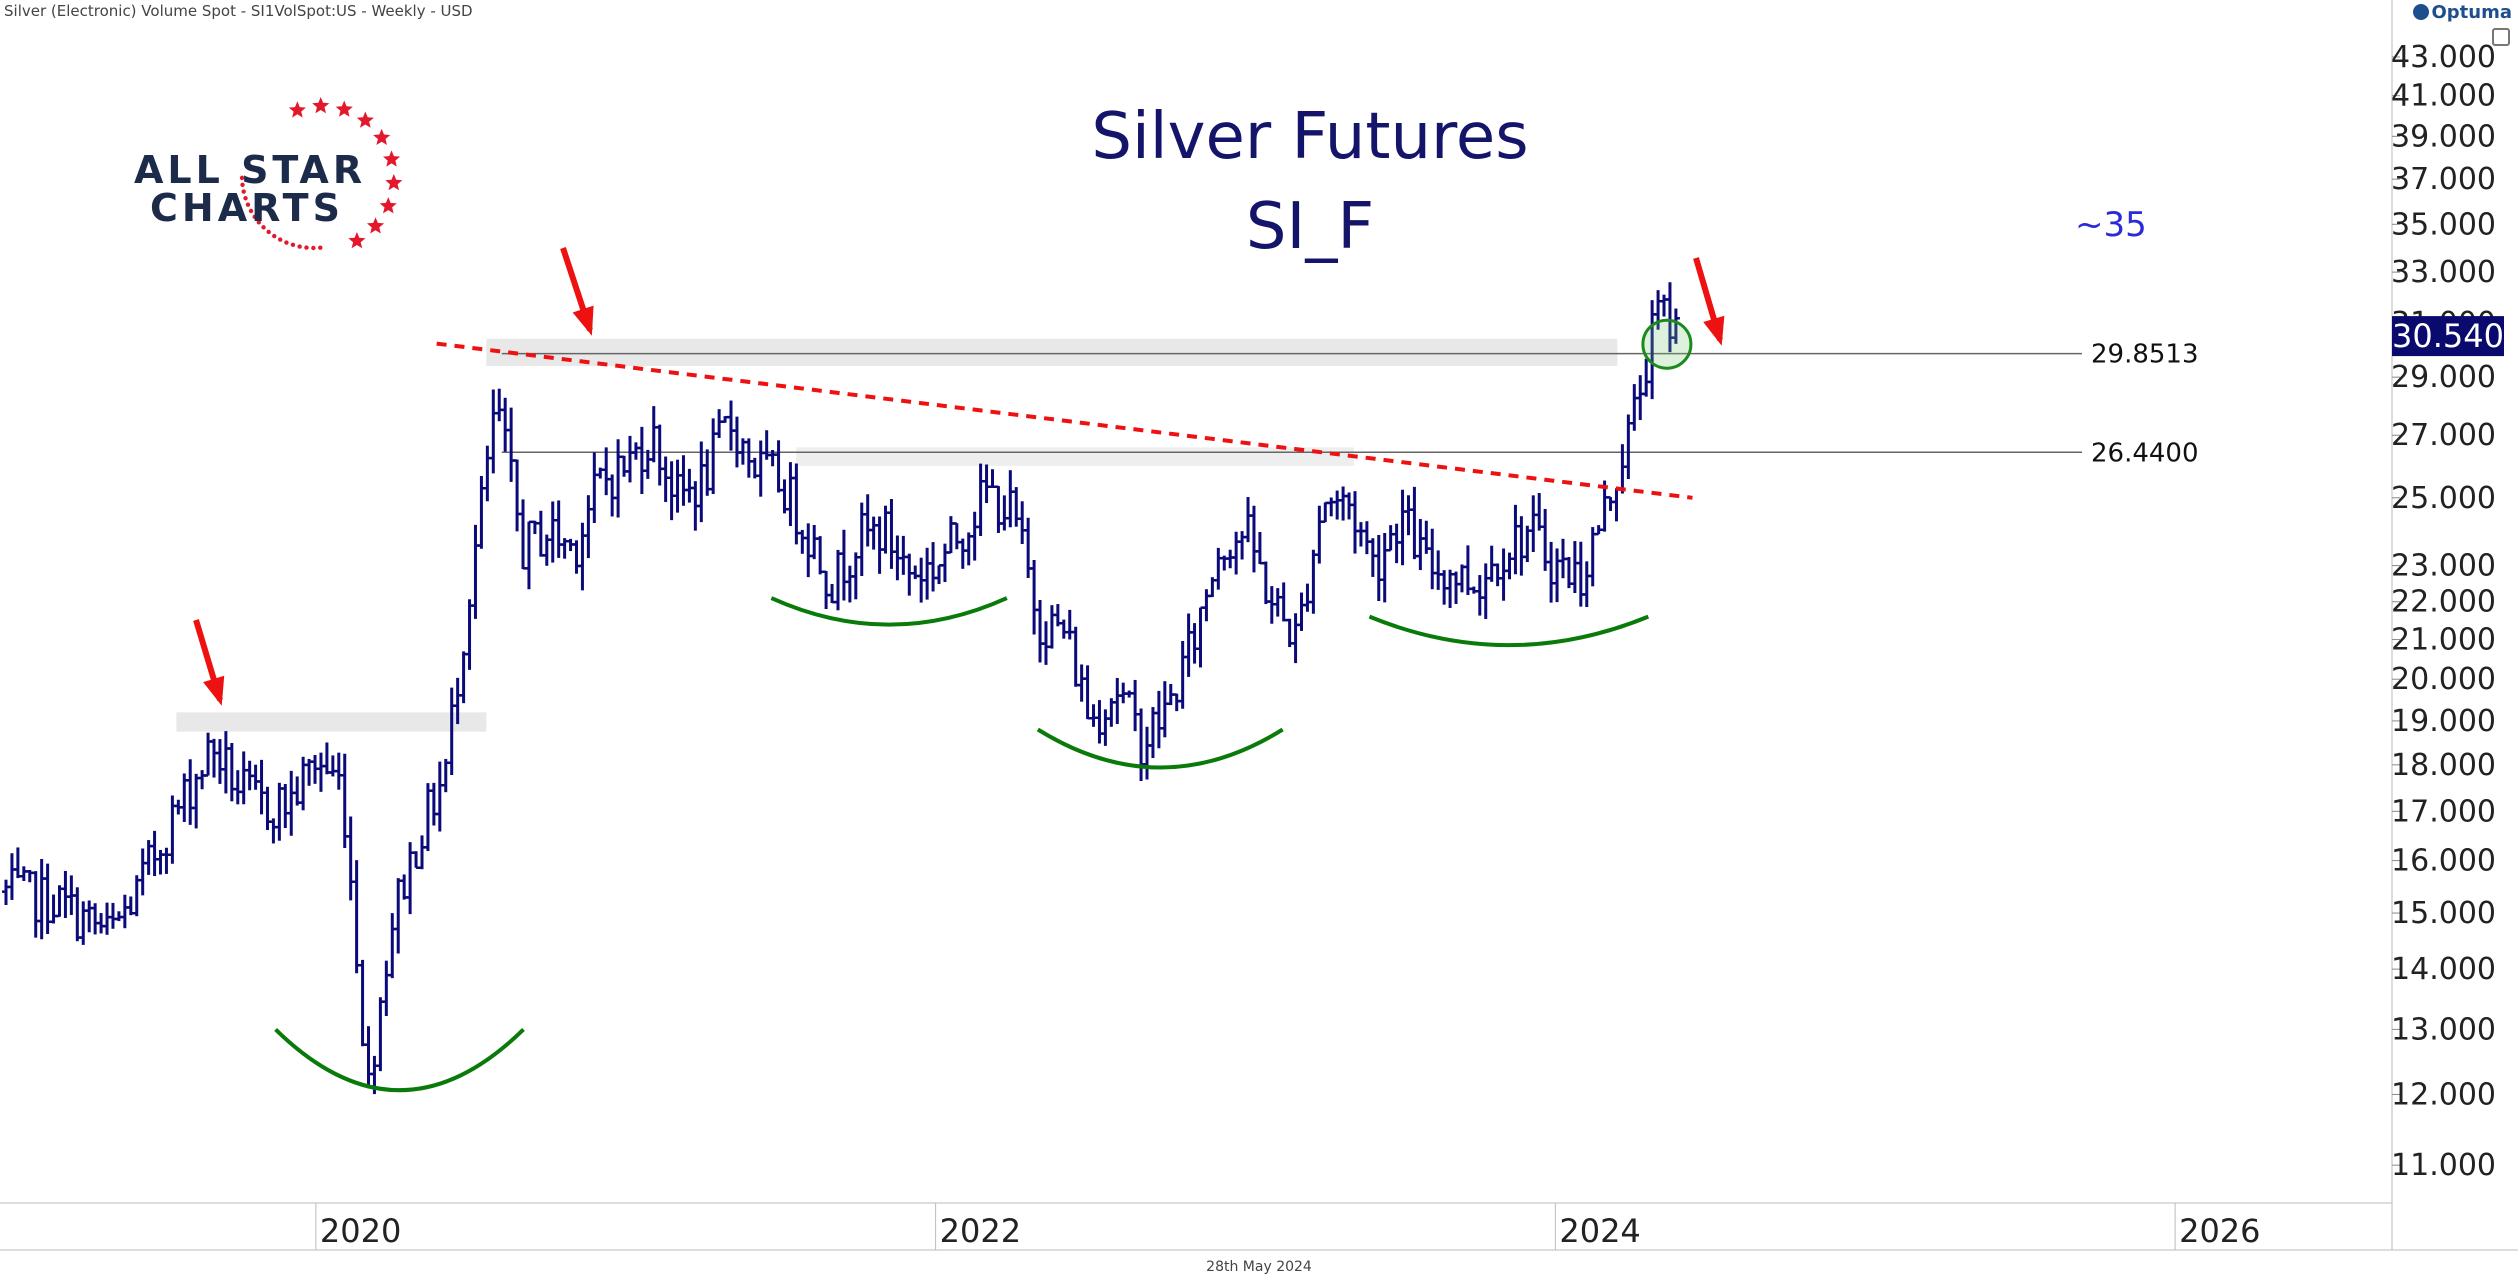 Image resolution: width=2518 pixels, height=1284 pixels. Describe the element at coordinates (247, 208) in the screenshot. I see `logo-line2: CHARTS` at that location.